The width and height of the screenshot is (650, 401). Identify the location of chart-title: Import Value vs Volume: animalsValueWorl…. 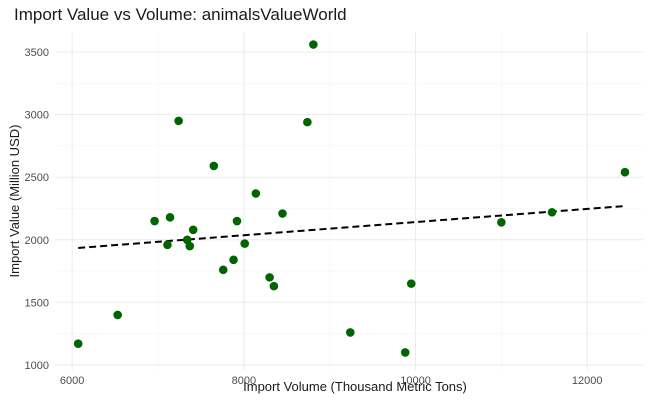
(180, 14).